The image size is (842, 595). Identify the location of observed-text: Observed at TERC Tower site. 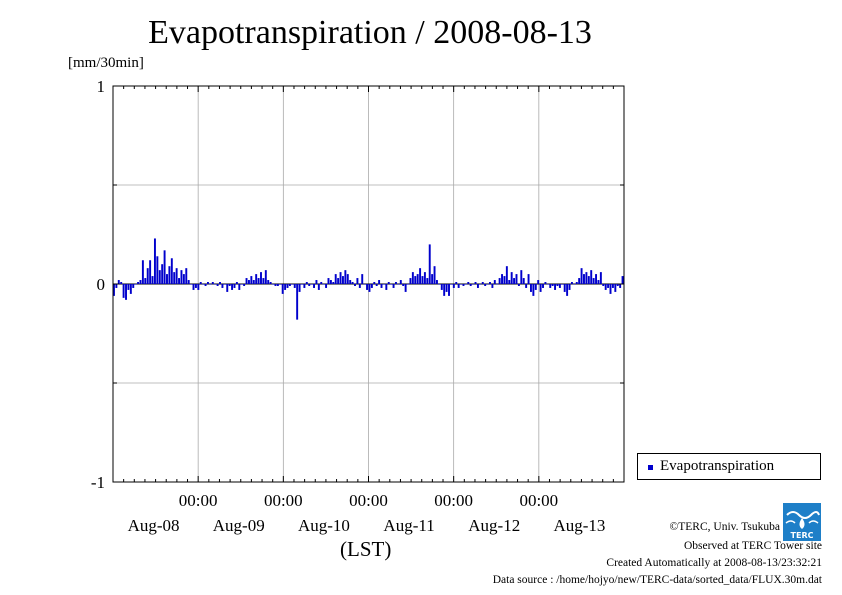
(752, 546).